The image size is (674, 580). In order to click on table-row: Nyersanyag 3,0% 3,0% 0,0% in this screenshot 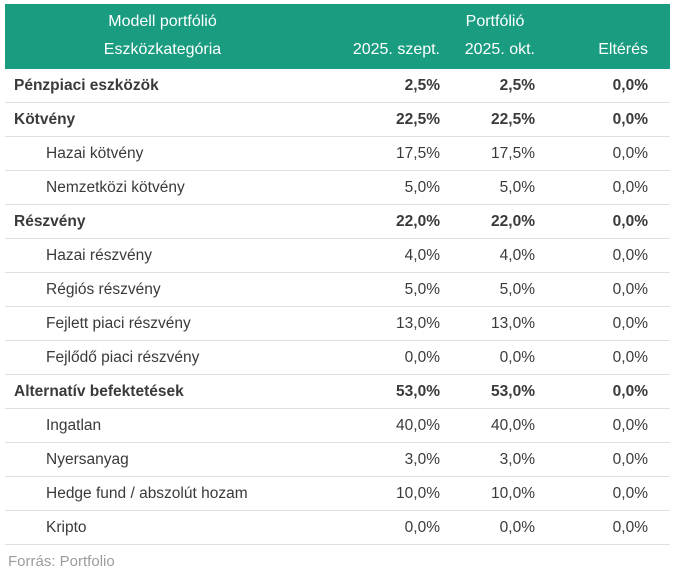, I will do `click(338, 459)`.